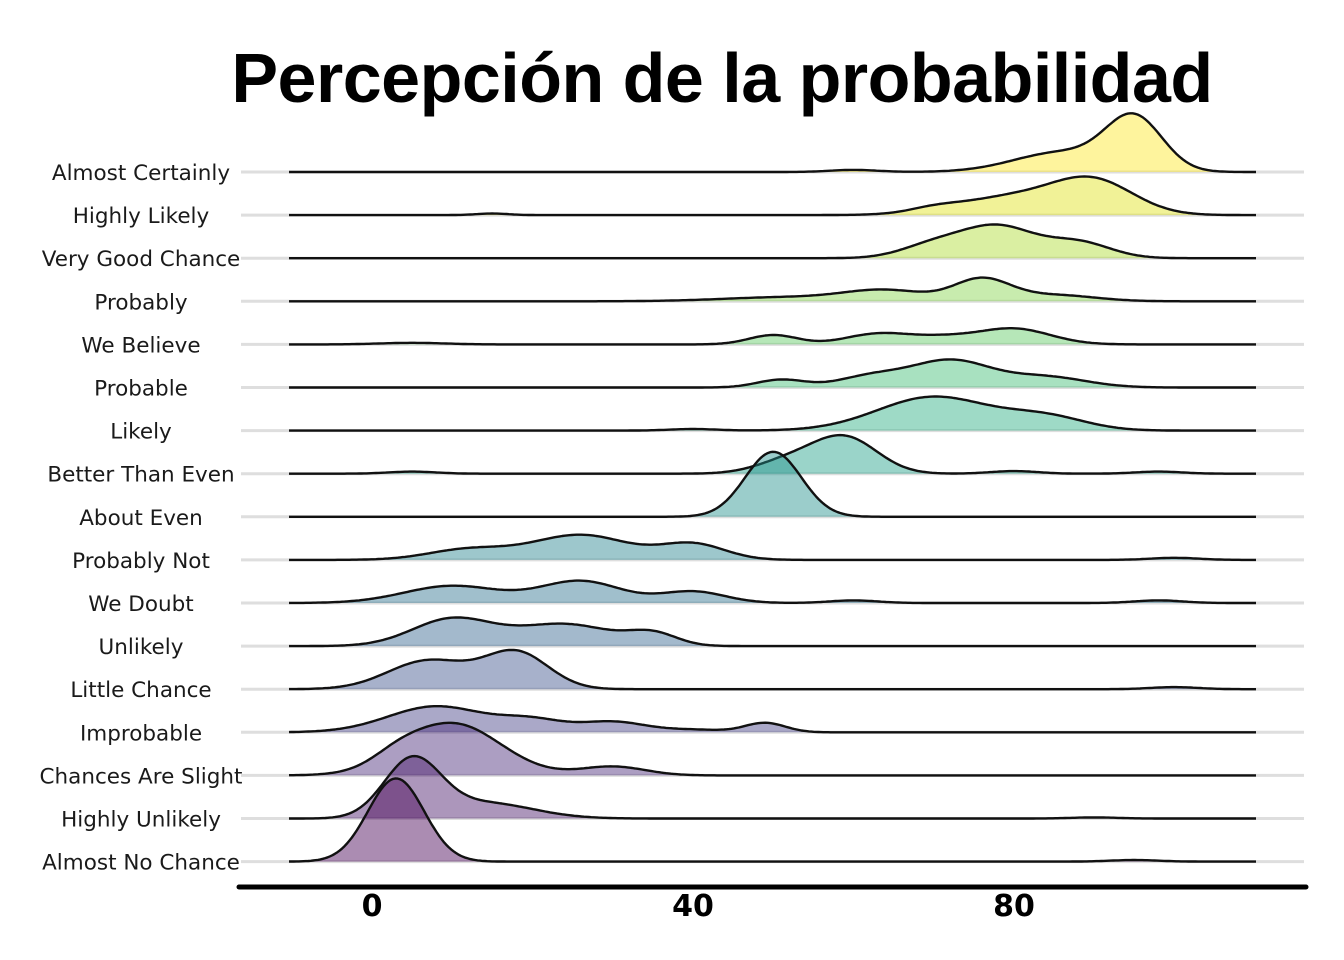  I want to click on x-tick-label: 80, so click(1014, 906).